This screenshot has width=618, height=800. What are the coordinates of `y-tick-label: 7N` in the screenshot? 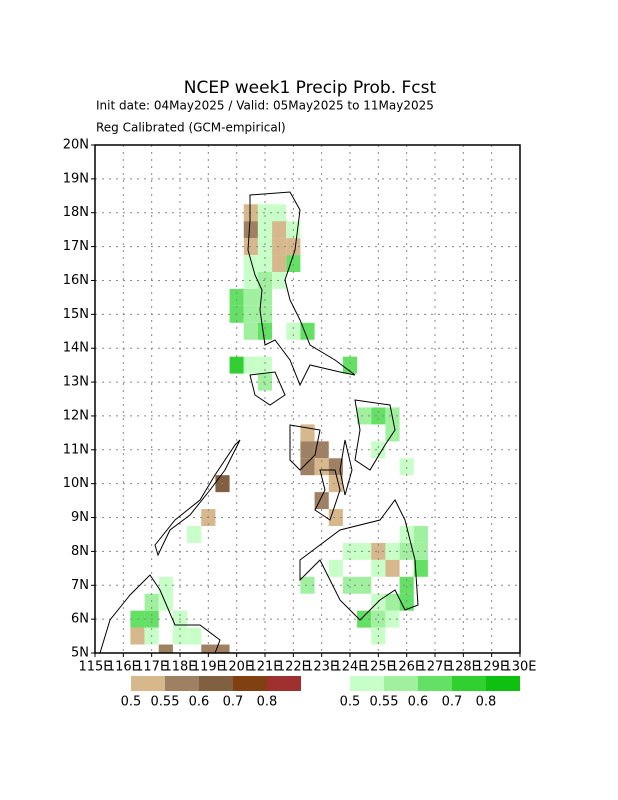 It's located at (80, 585).